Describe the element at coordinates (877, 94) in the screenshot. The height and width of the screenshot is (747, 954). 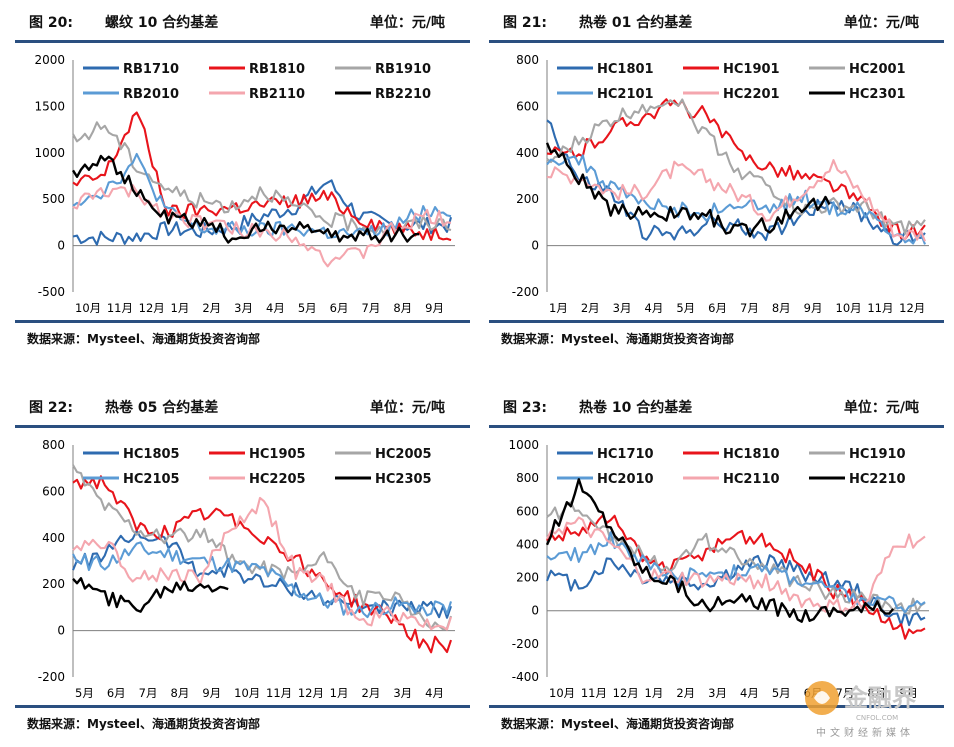
I see `legend-label: HC2301` at that location.